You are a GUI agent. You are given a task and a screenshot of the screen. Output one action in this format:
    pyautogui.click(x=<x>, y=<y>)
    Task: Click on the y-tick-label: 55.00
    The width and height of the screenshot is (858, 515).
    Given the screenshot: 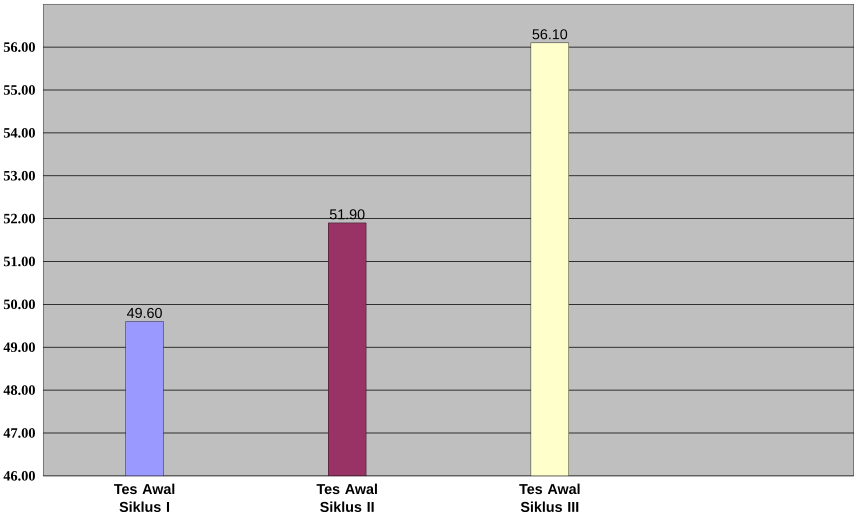 What is the action you would take?
    pyautogui.click(x=19, y=89)
    